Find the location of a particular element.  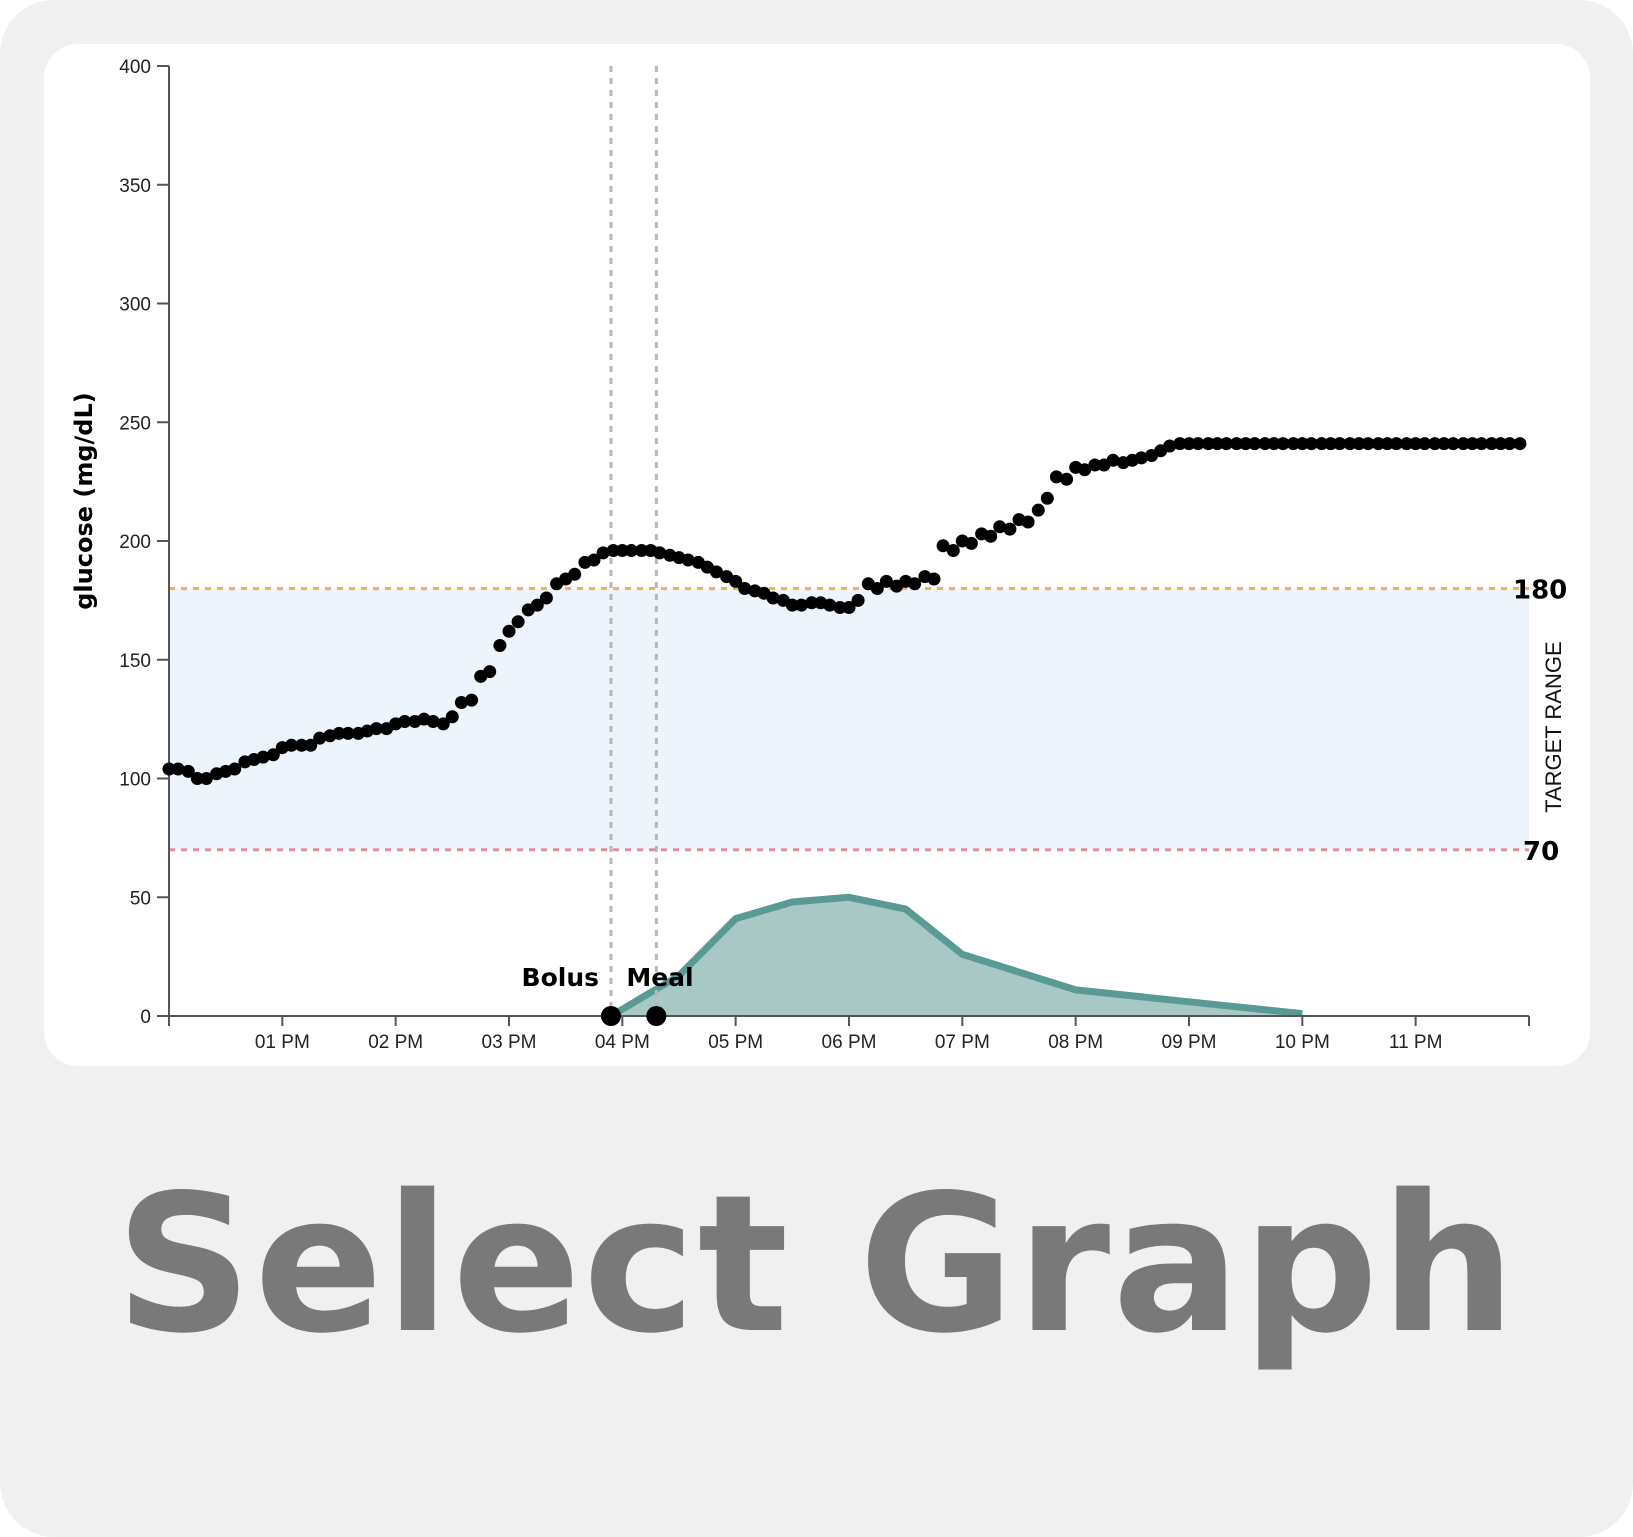

x-tick-label: 09 PM is located at coordinates (1189, 1042).